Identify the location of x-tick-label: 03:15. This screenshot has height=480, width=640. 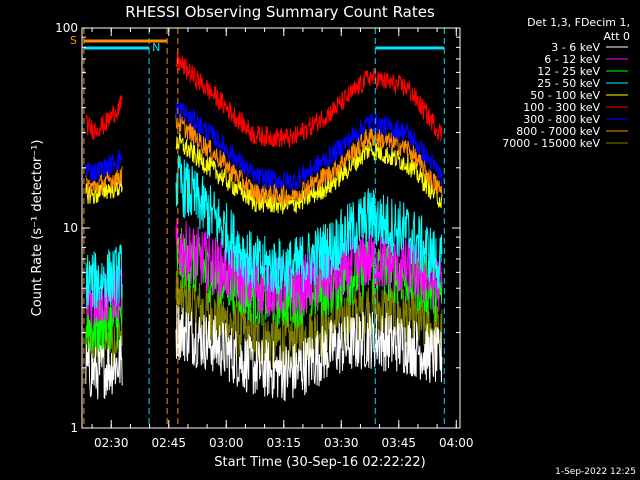
(283, 443).